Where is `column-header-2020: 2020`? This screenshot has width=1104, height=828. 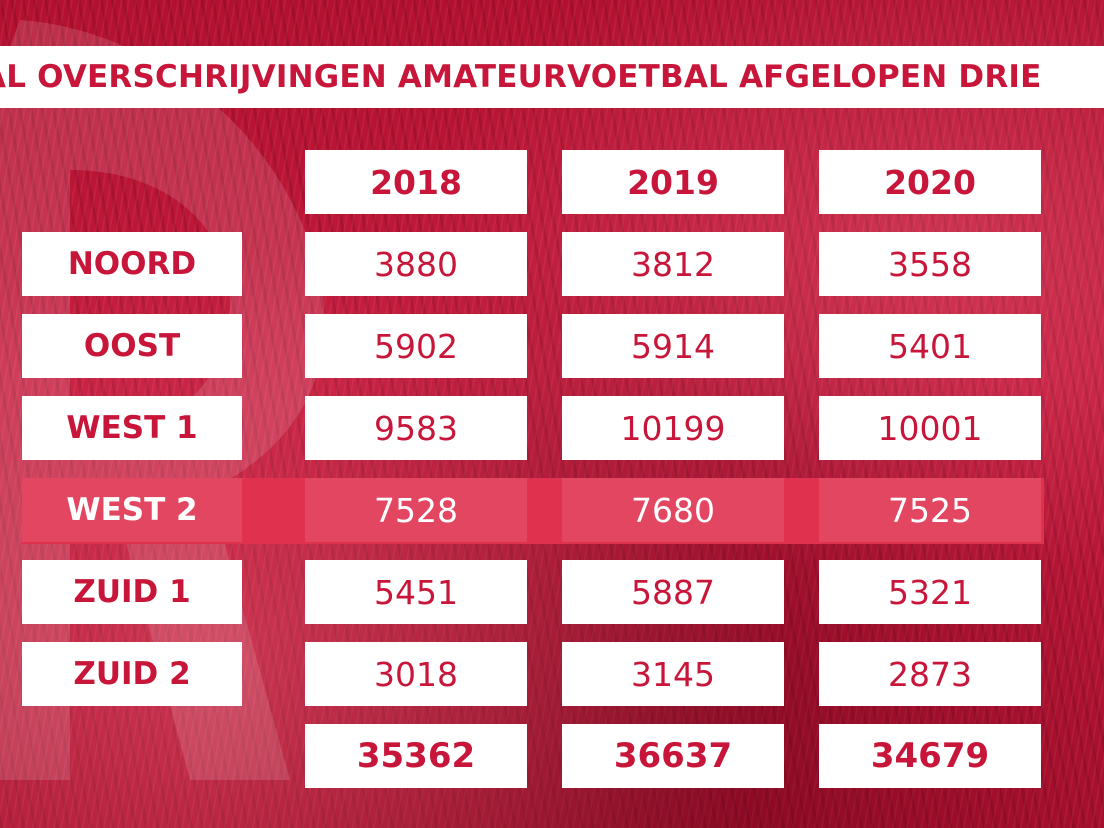
column-header-2020: 2020 is located at coordinates (930, 182).